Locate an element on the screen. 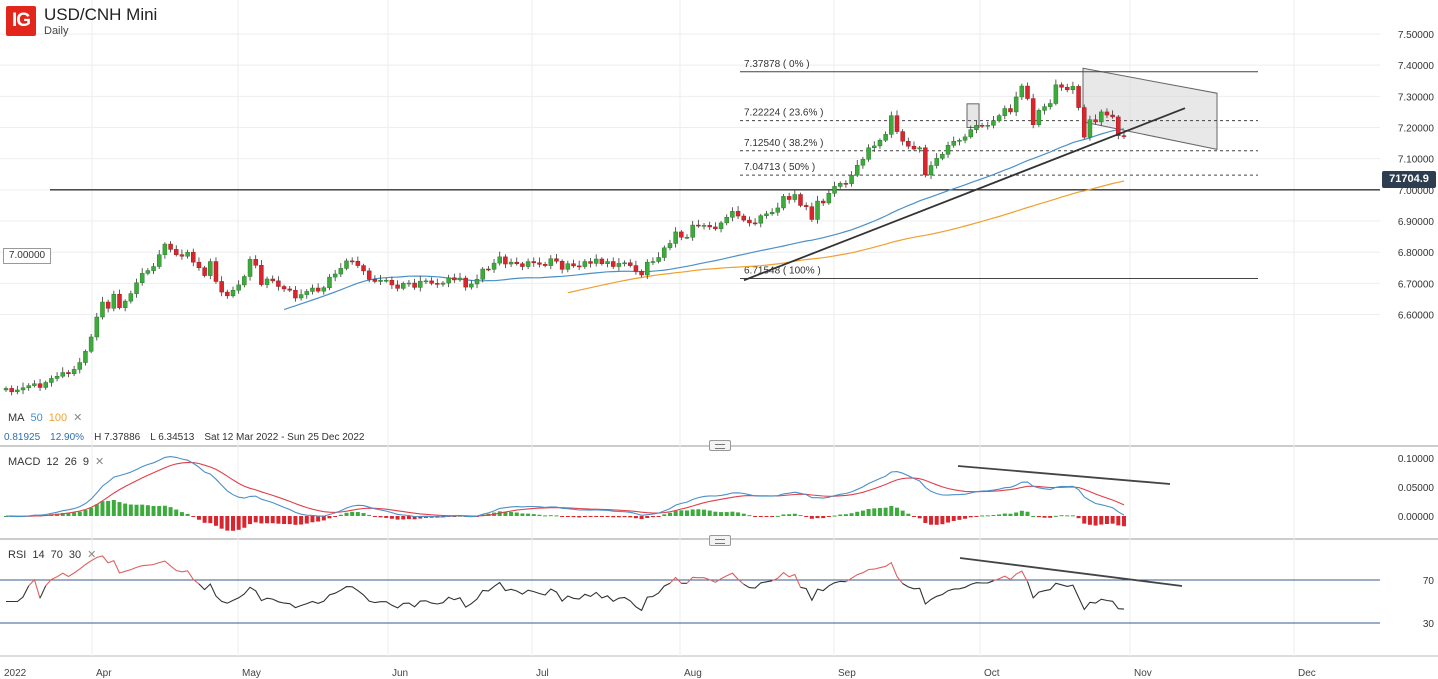  level-box-7: 7.00000 is located at coordinates (27, 256).